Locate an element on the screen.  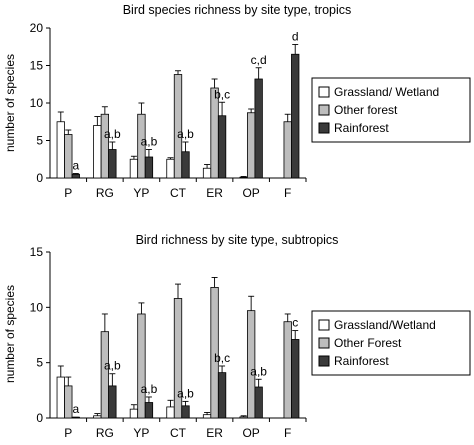
legend-label-grassland: Grassland/ Wetland is located at coordinates (386, 92).